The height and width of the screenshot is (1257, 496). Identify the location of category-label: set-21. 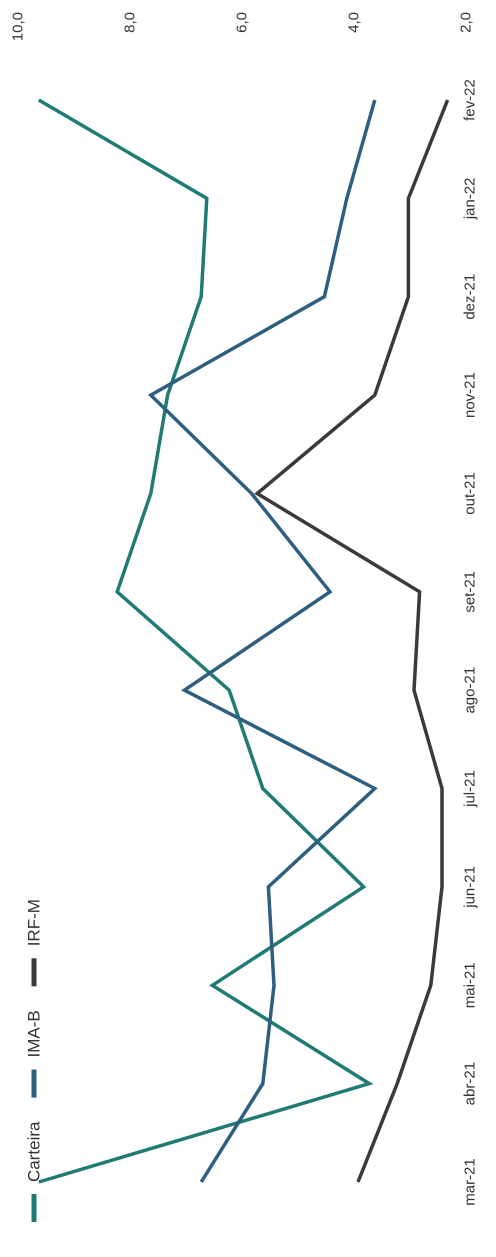
(470, 592).